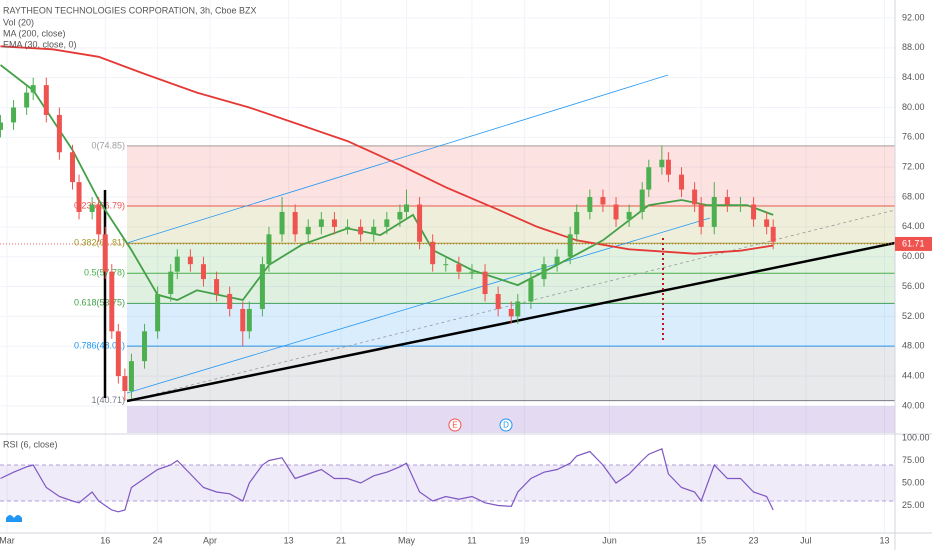 This screenshot has width=932, height=550. What do you see at coordinates (14, 518) in the screenshot?
I see `logo` at bounding box center [14, 518].